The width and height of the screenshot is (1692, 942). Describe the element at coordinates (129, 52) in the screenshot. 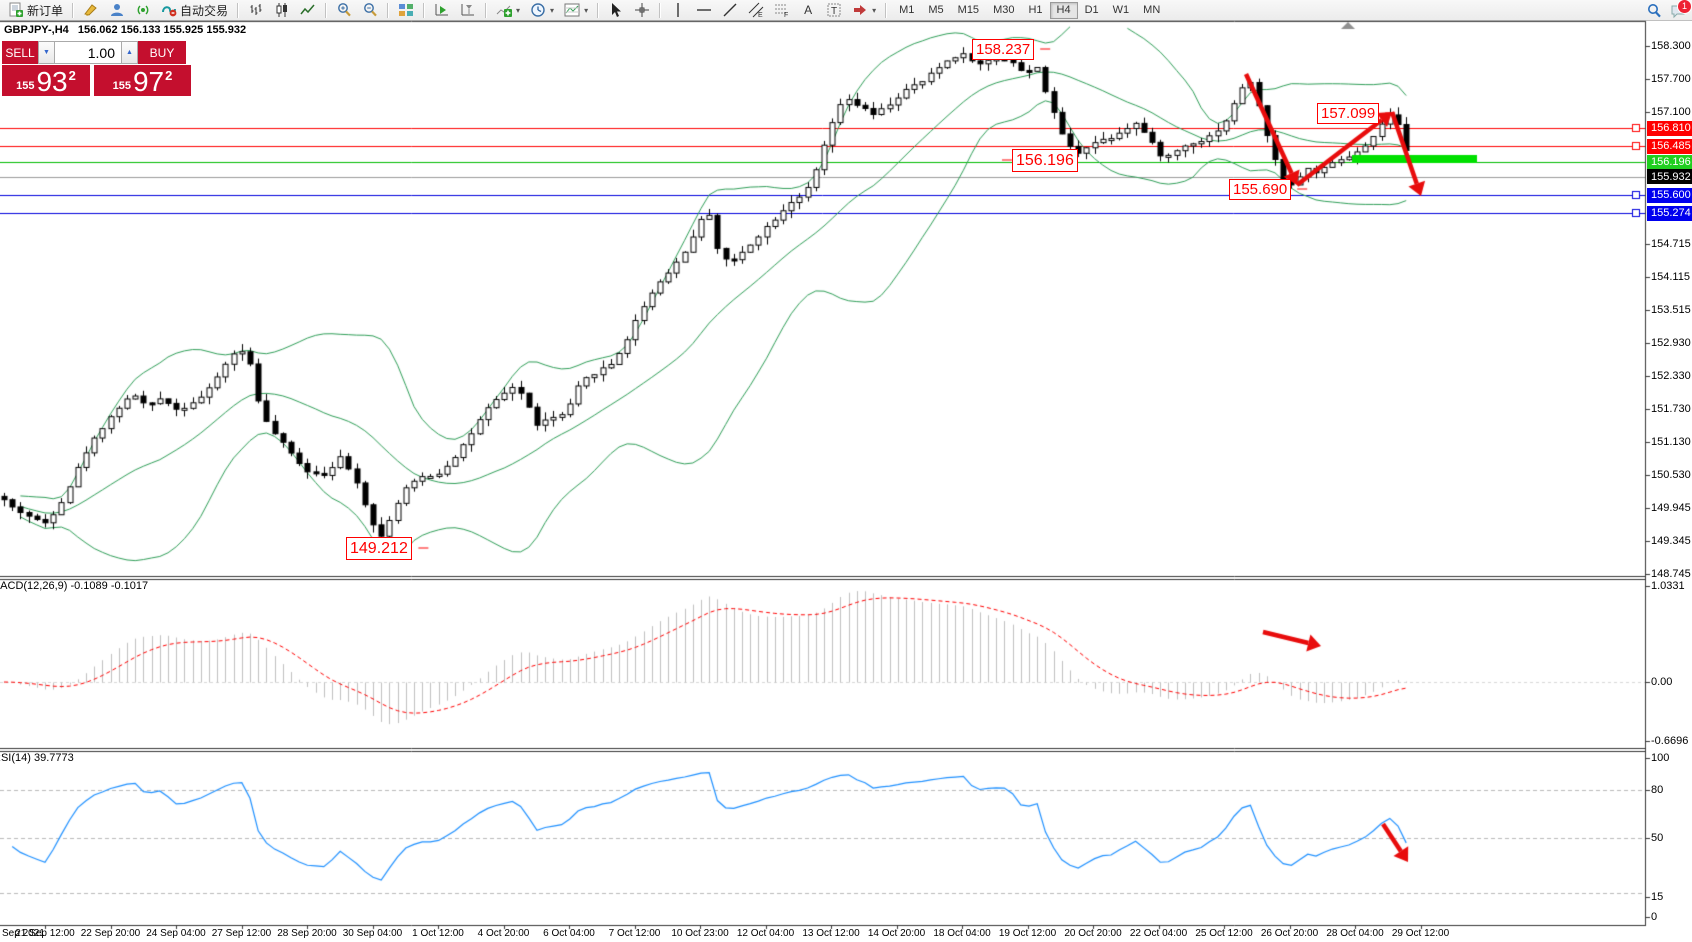

I see `volume-increase-button: ▲` at that location.